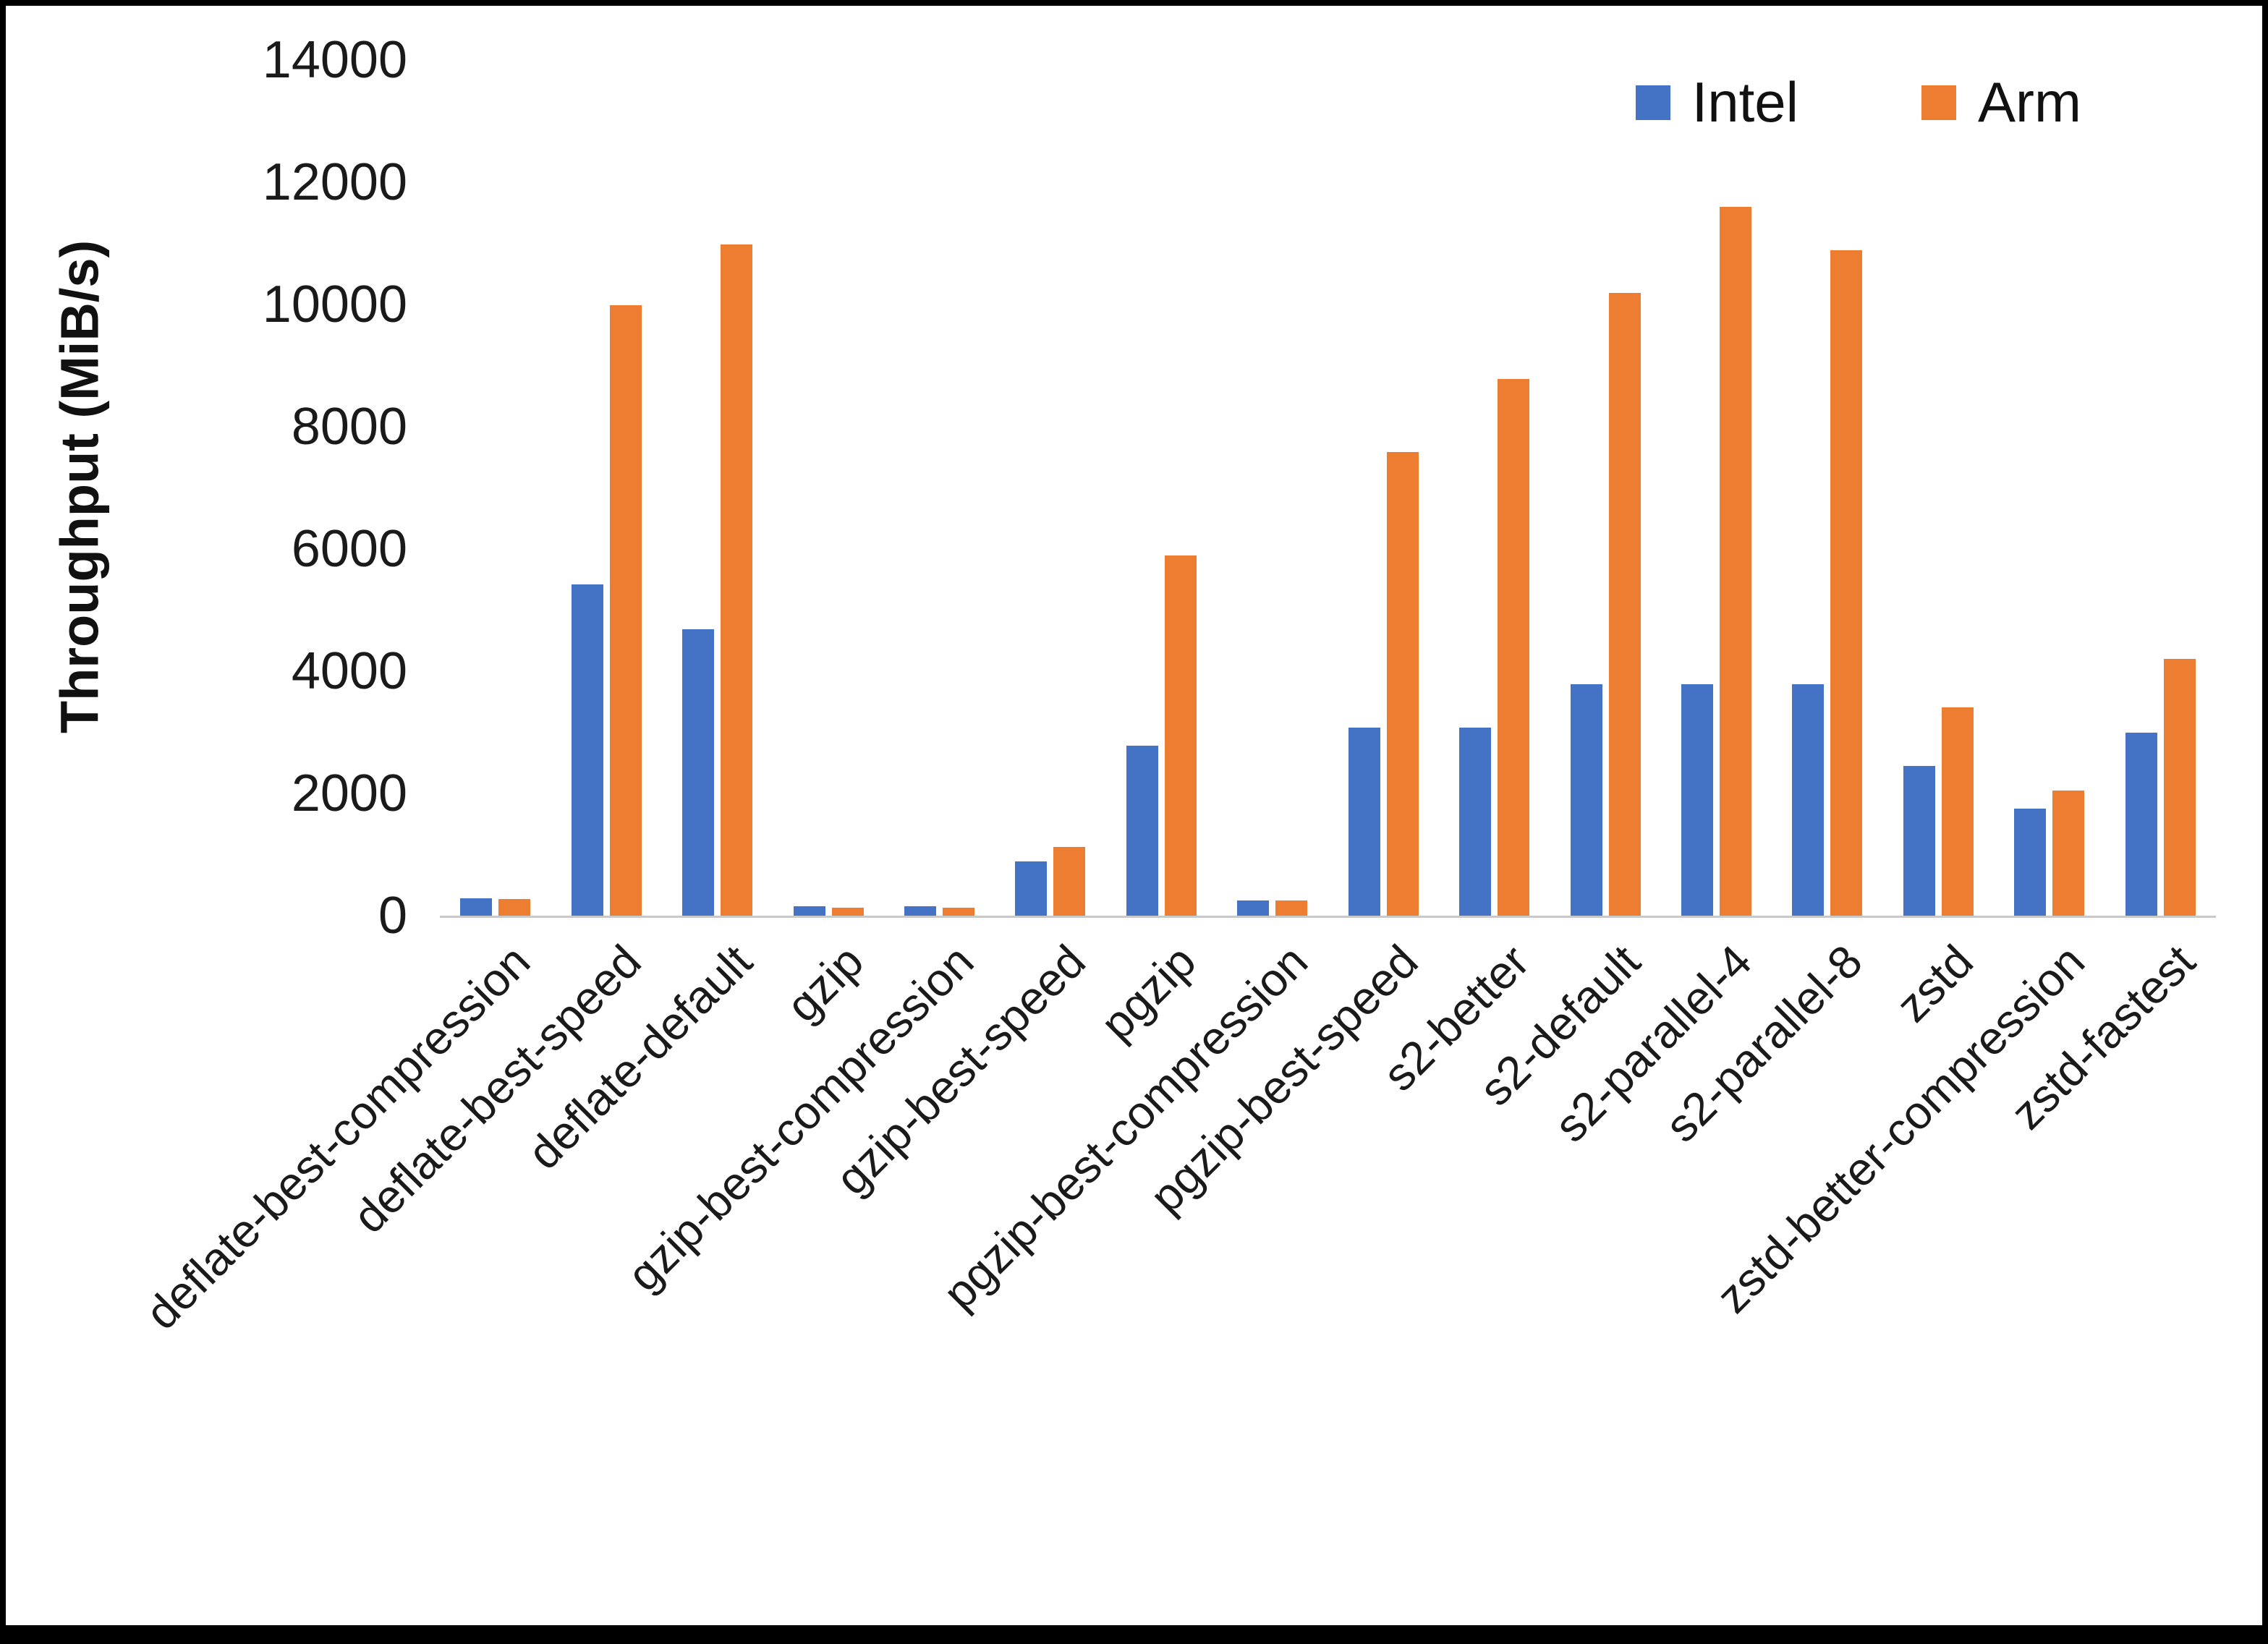  Describe the element at coordinates (809, 911) in the screenshot. I see `bar-intel-gzip` at that location.